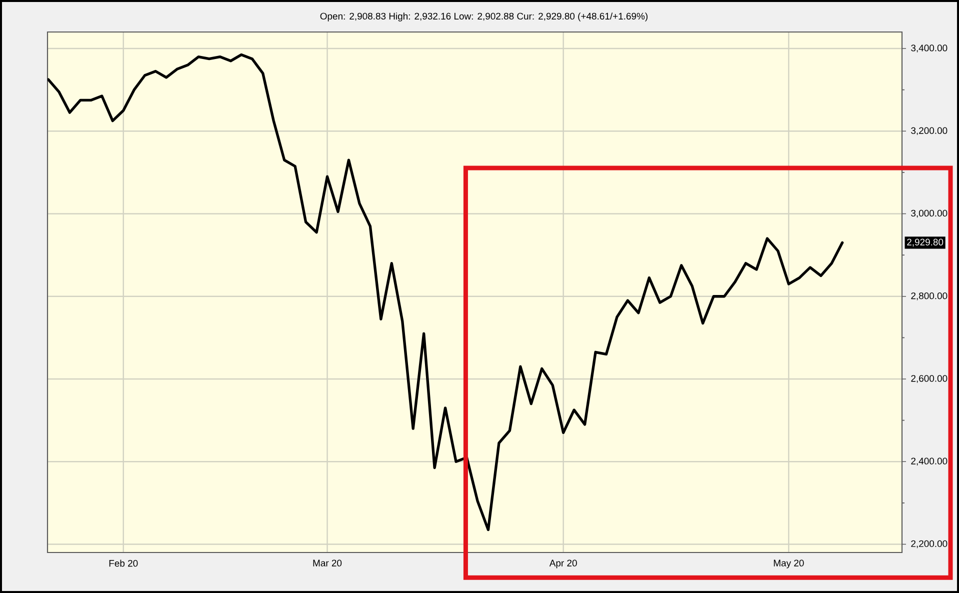  What do you see at coordinates (484, 17) in the screenshot?
I see `chart-subtitle: Open: 2,908.83 High: 2,932.16 Low: 2,902.88 Cur: 2,929.80 (+48.61/+1.69%)` at bounding box center [484, 17].